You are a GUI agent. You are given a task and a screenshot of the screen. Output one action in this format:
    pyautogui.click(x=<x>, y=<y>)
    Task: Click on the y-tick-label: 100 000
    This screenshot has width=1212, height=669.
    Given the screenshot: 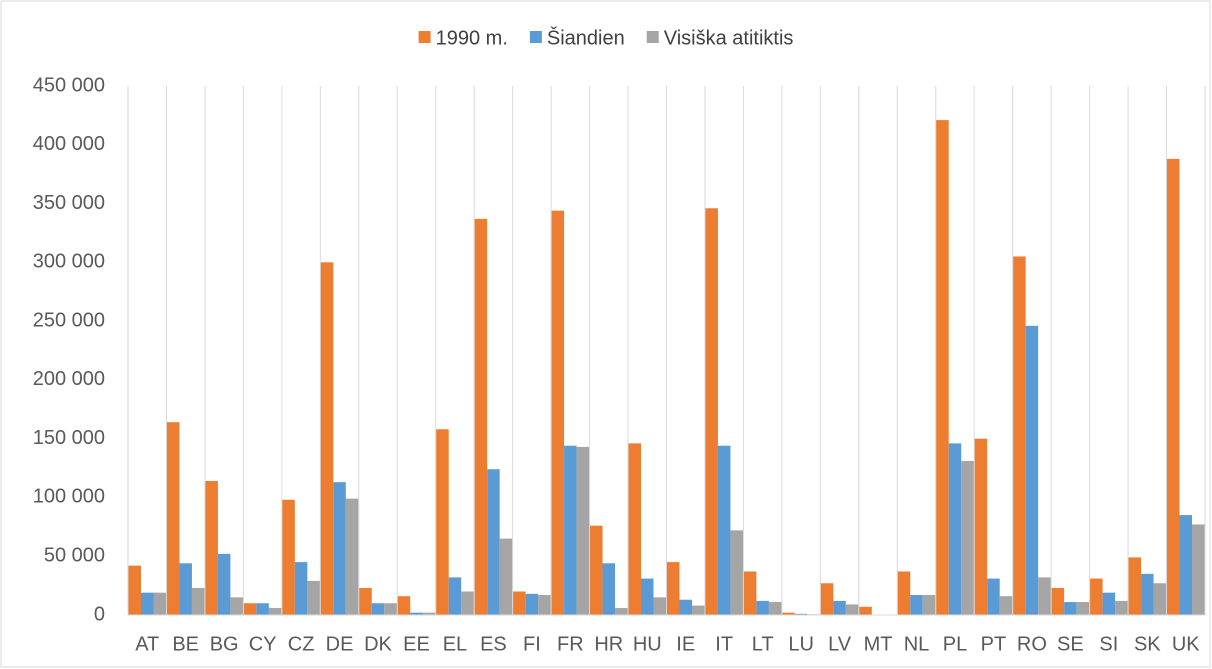 What is the action you would take?
    pyautogui.click(x=69, y=497)
    